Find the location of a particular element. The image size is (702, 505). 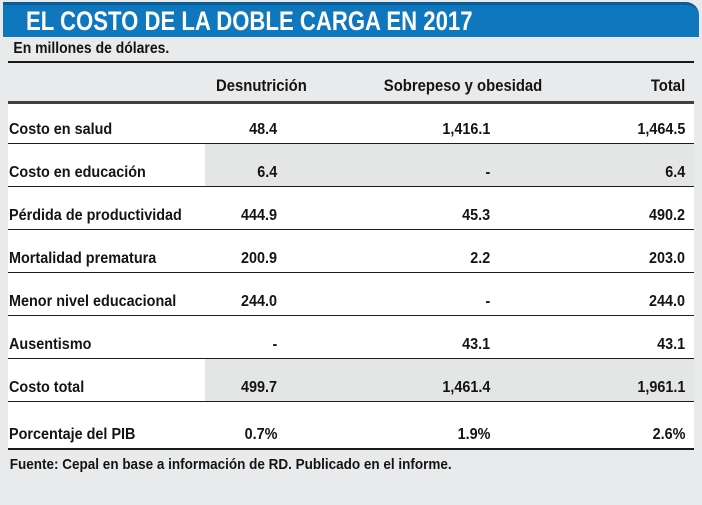

value-total: 203.0 is located at coordinates (666, 258).